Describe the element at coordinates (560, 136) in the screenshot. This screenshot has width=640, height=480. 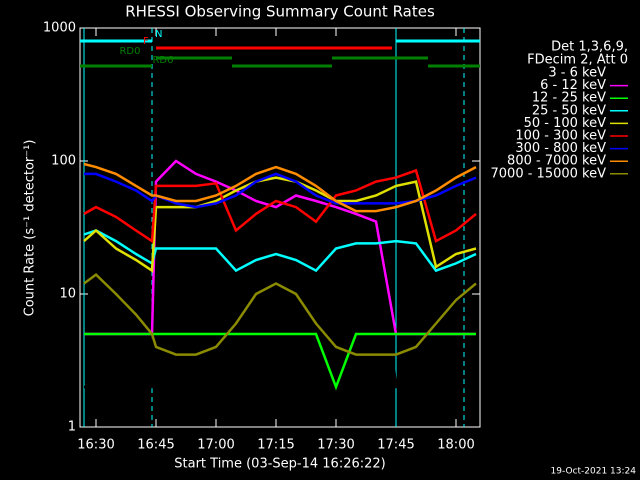
I see `legend-label: 100 - 300 keV` at that location.